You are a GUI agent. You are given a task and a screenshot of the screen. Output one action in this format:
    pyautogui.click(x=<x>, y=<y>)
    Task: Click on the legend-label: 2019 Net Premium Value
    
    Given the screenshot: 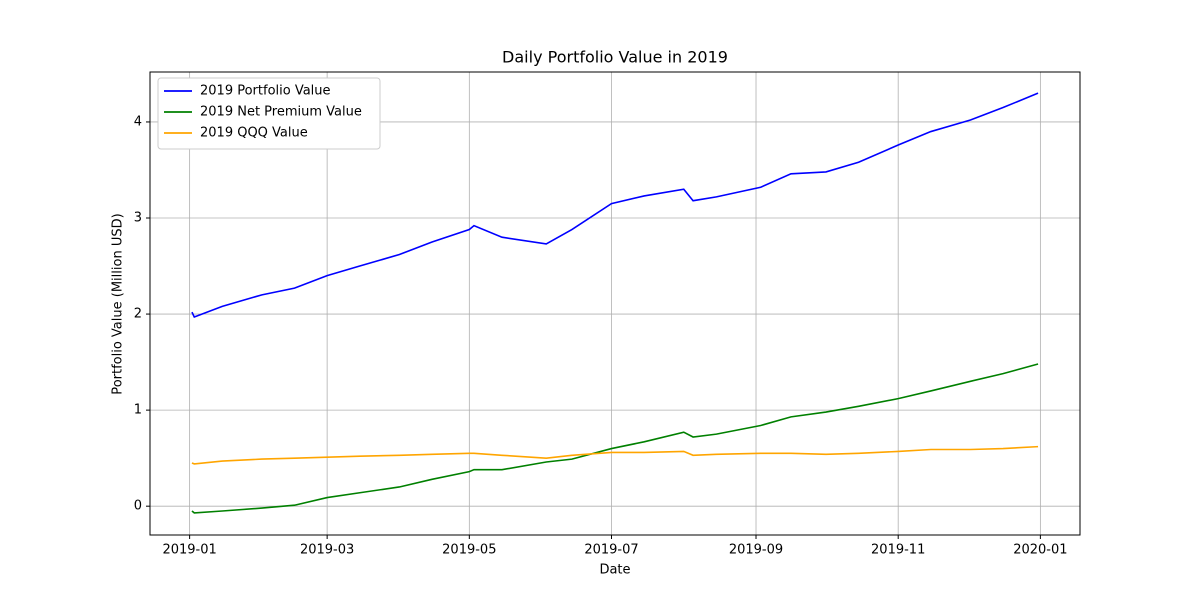 What is the action you would take?
    pyautogui.click(x=281, y=112)
    